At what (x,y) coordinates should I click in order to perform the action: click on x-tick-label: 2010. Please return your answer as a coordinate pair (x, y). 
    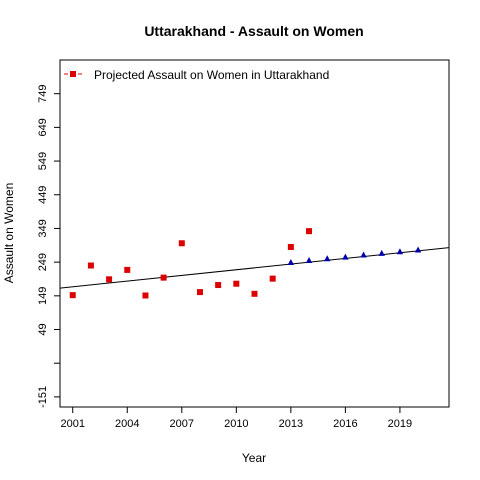
    Looking at the image, I should click on (236, 424).